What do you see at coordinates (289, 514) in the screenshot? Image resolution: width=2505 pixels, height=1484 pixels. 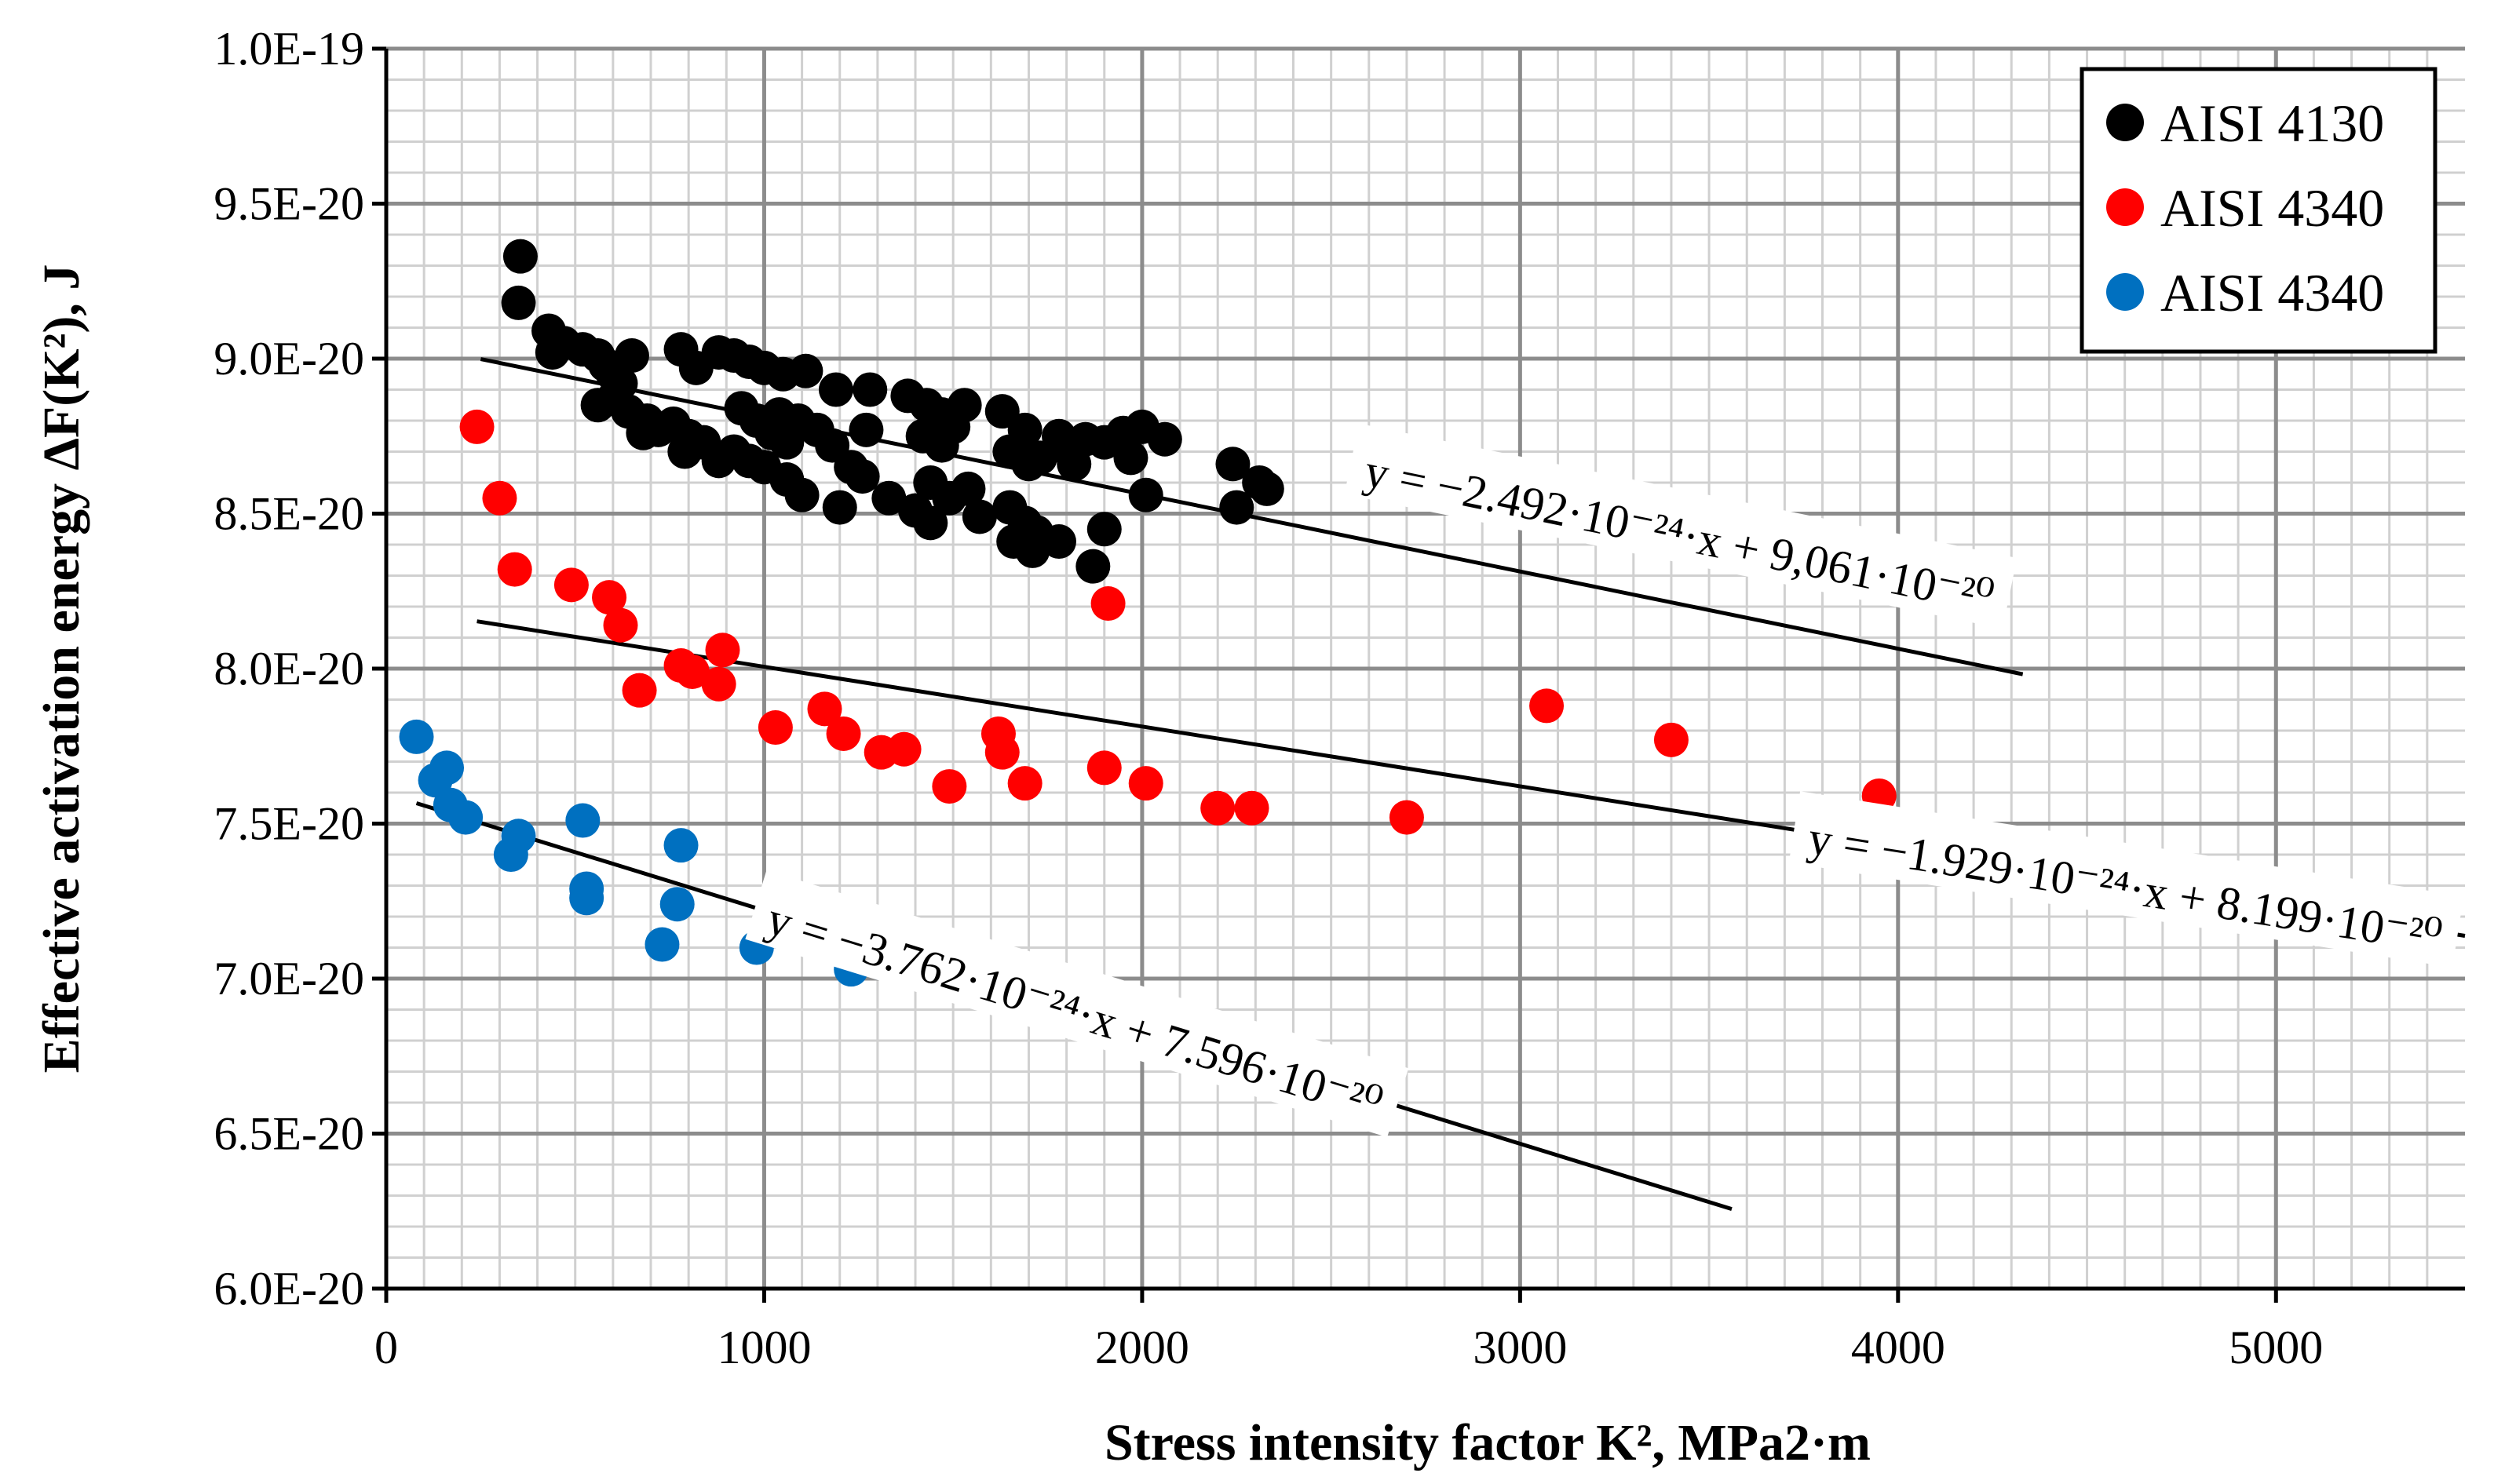 I see `y-tick-label: 8.5E-20` at bounding box center [289, 514].